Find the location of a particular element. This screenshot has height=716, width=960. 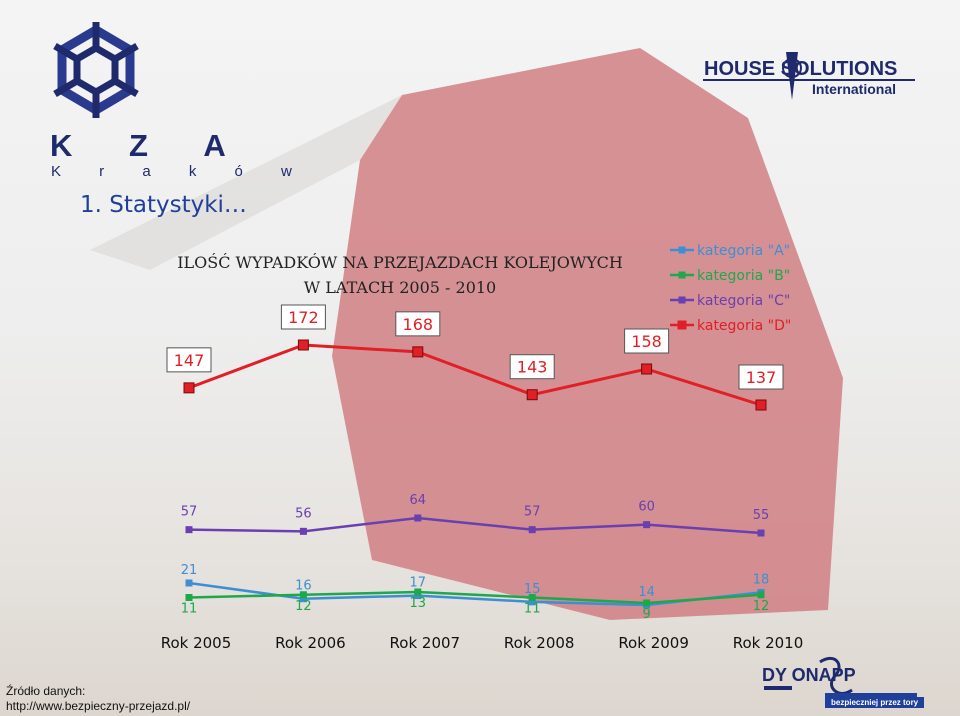

x-tick-label: Rok 2010 is located at coordinates (768, 643).